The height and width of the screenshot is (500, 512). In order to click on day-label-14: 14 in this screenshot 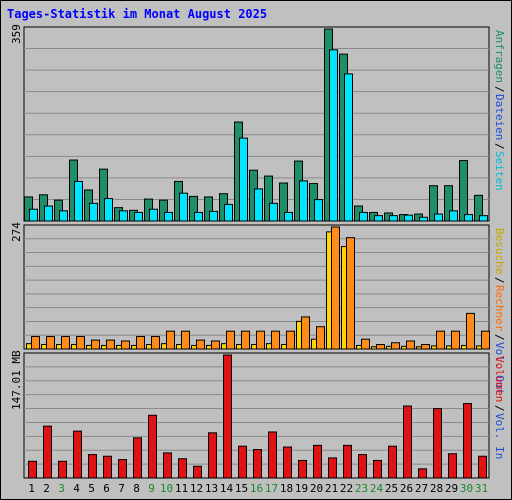, I will do `click(226, 488)`.